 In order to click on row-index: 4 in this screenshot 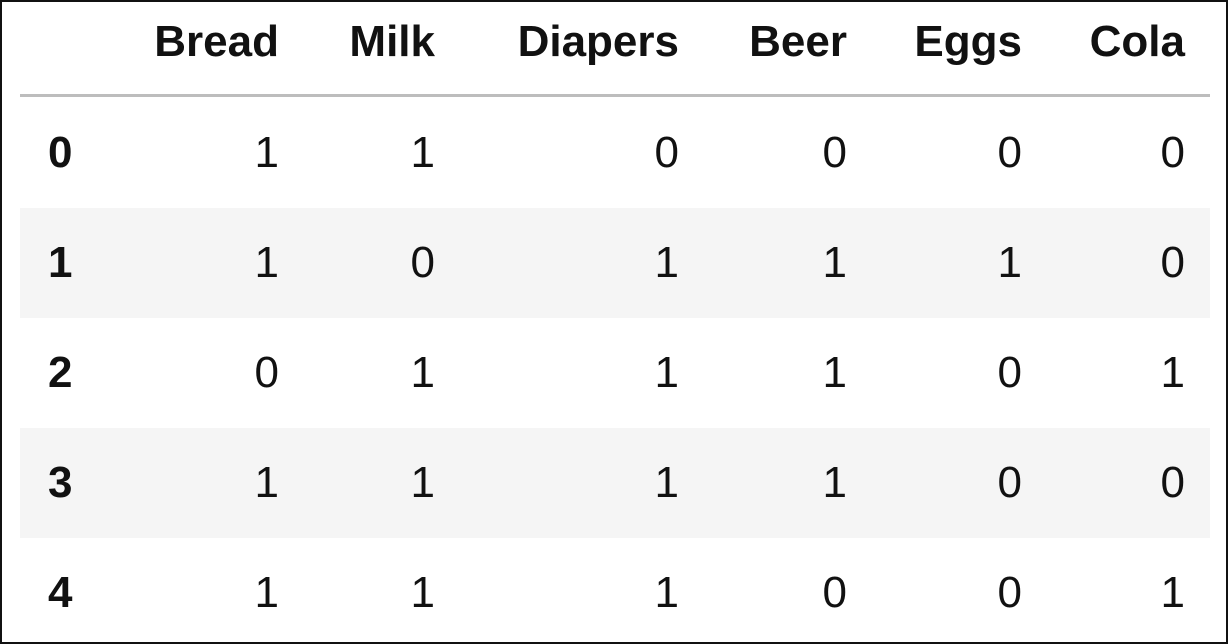, I will do `click(60, 592)`.